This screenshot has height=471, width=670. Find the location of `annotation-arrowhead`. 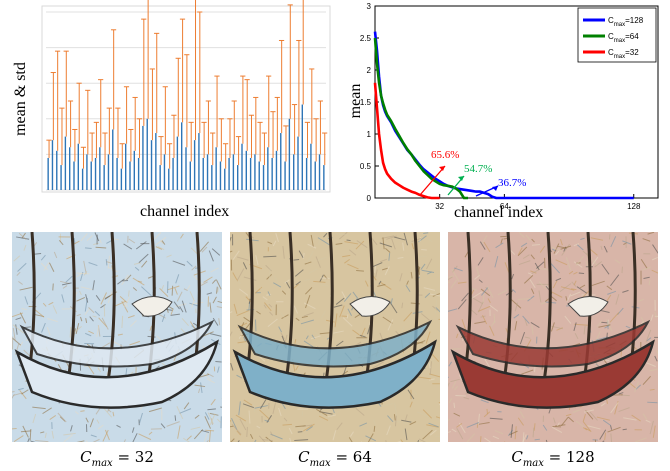

annotation-arrowhead is located at coordinates (461, 178).